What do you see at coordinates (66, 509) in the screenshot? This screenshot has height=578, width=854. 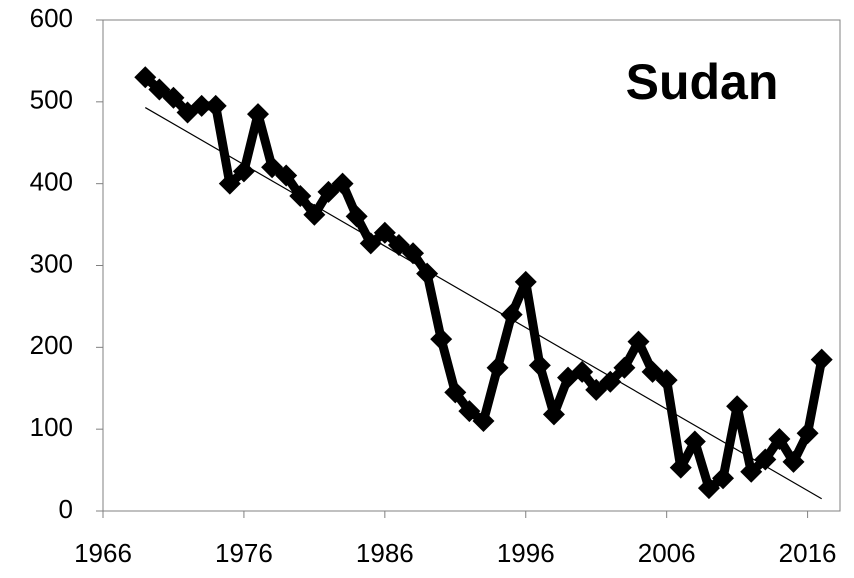 I see `y-tick-label: 0` at bounding box center [66, 509].